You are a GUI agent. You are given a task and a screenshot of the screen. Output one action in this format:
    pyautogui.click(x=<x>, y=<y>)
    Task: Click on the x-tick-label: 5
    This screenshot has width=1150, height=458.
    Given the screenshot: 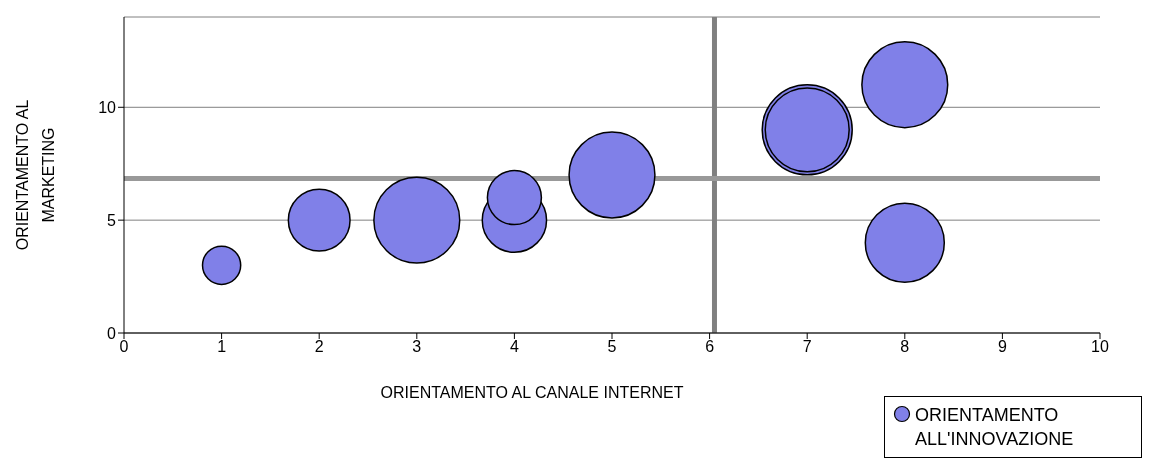 What is the action you would take?
    pyautogui.click(x=612, y=347)
    